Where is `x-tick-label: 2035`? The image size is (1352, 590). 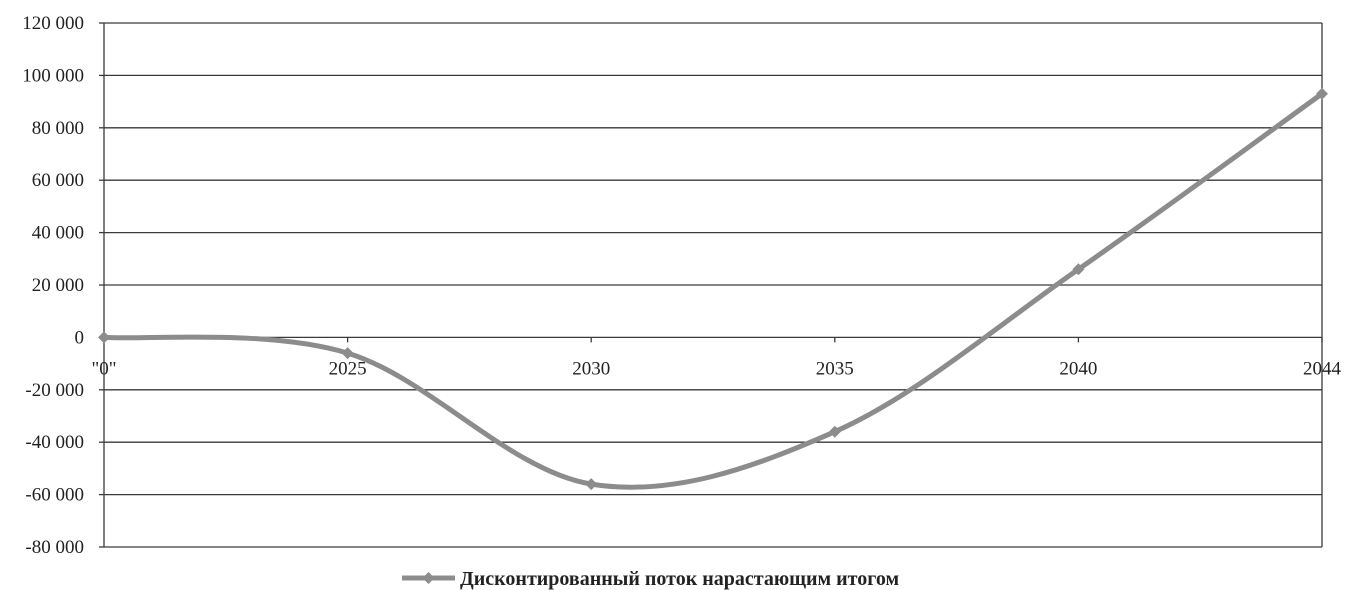
x-tick-label: 2035 is located at coordinates (835, 368).